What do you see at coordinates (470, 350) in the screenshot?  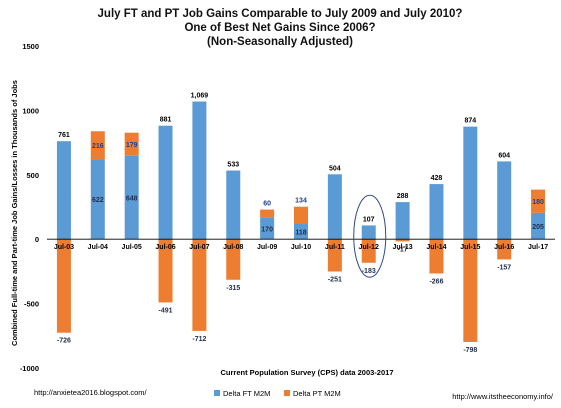 I see `data-label-pt: -798` at bounding box center [470, 350].